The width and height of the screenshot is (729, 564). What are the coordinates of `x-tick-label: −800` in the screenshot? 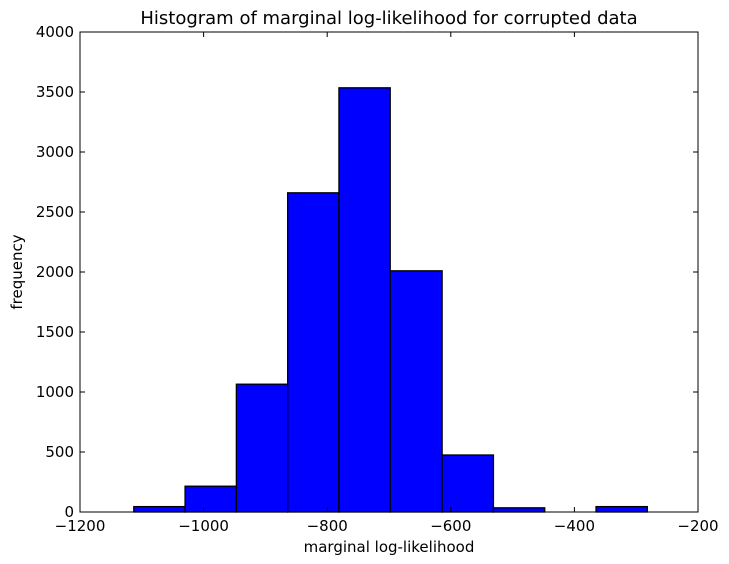 It's located at (327, 526).